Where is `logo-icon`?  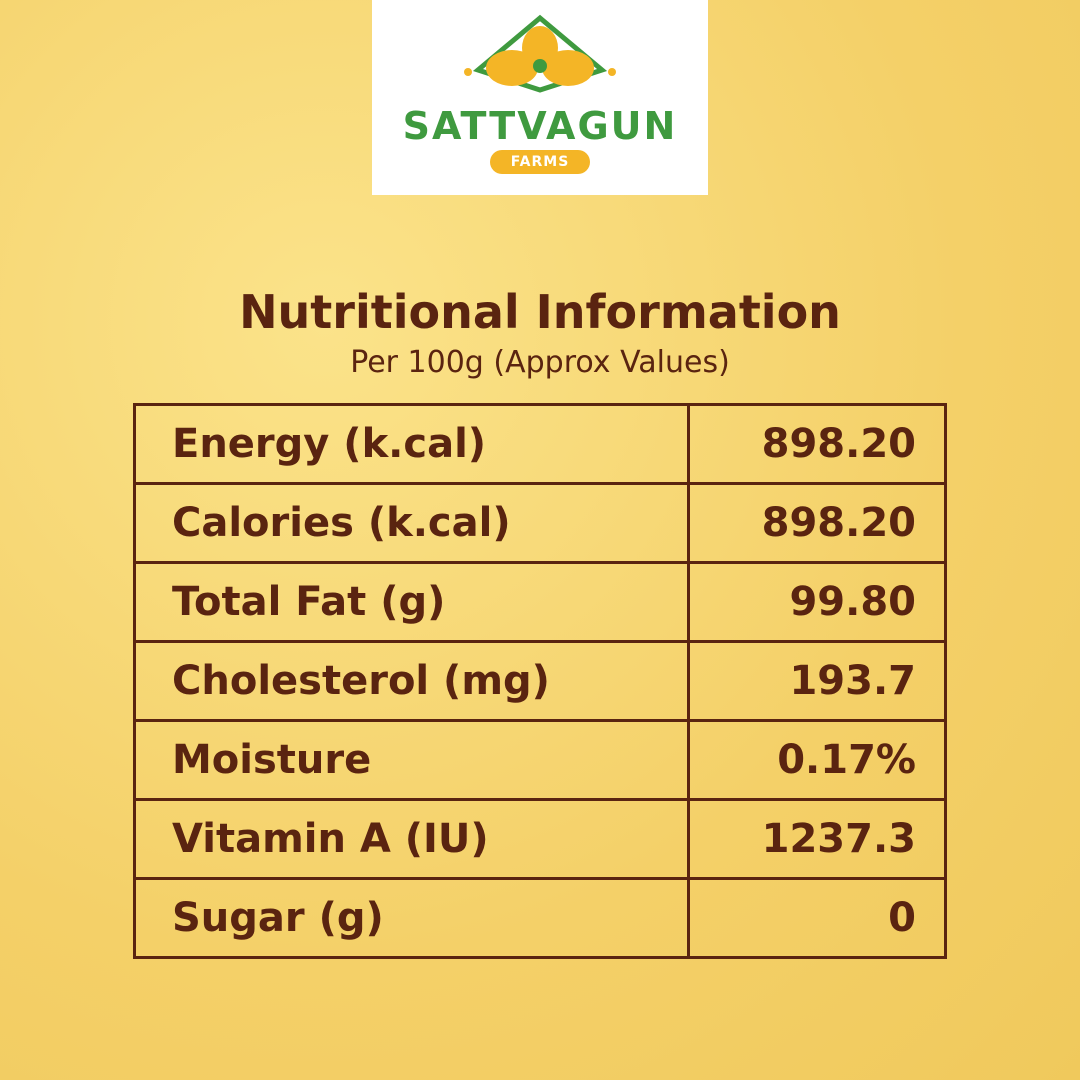
logo-icon is located at coordinates (540, 53).